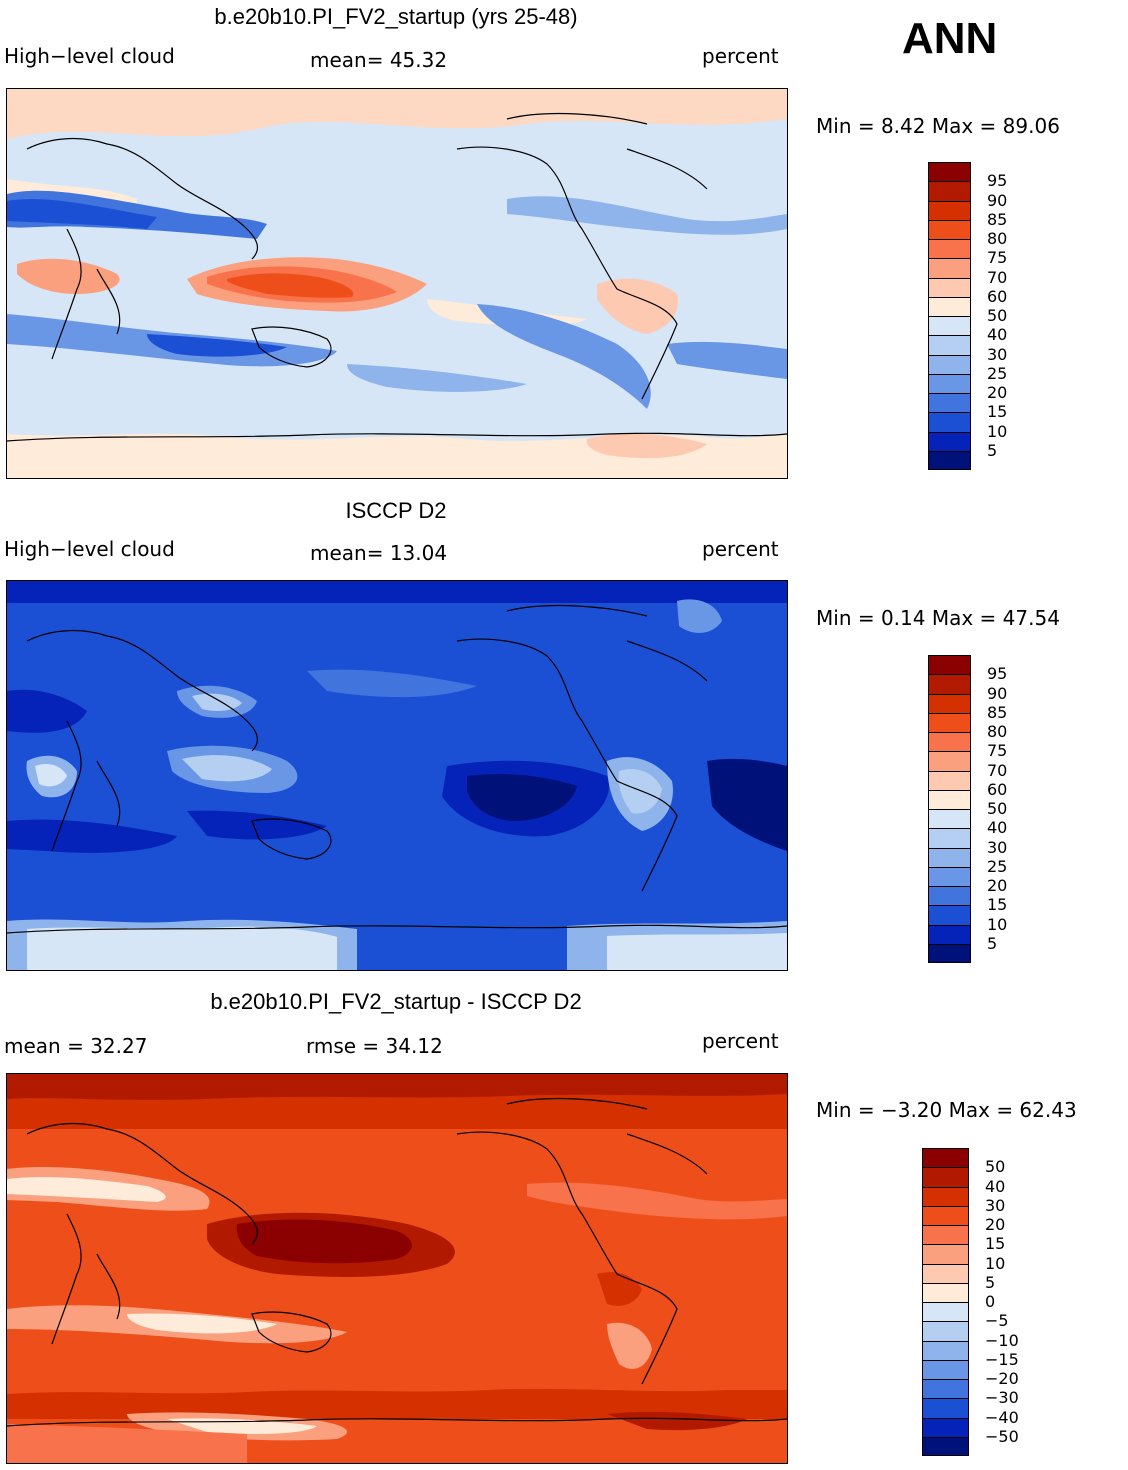  What do you see at coordinates (938, 618) in the screenshot?
I see `min-max-label: Min = 0.14 Max = 47.54` at bounding box center [938, 618].